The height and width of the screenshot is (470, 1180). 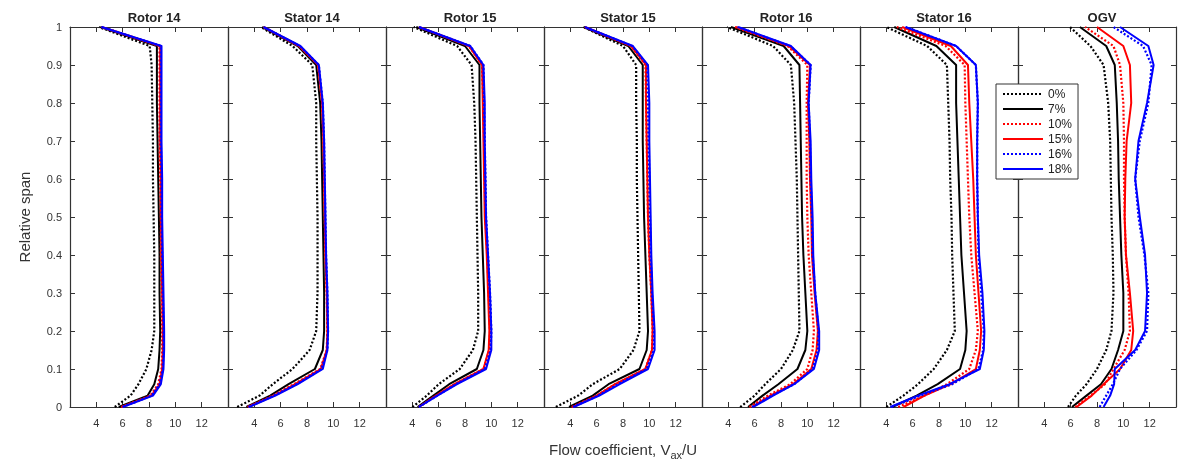 What do you see at coordinates (1057, 94) in the screenshot?
I see `legend-label: 0%` at bounding box center [1057, 94].